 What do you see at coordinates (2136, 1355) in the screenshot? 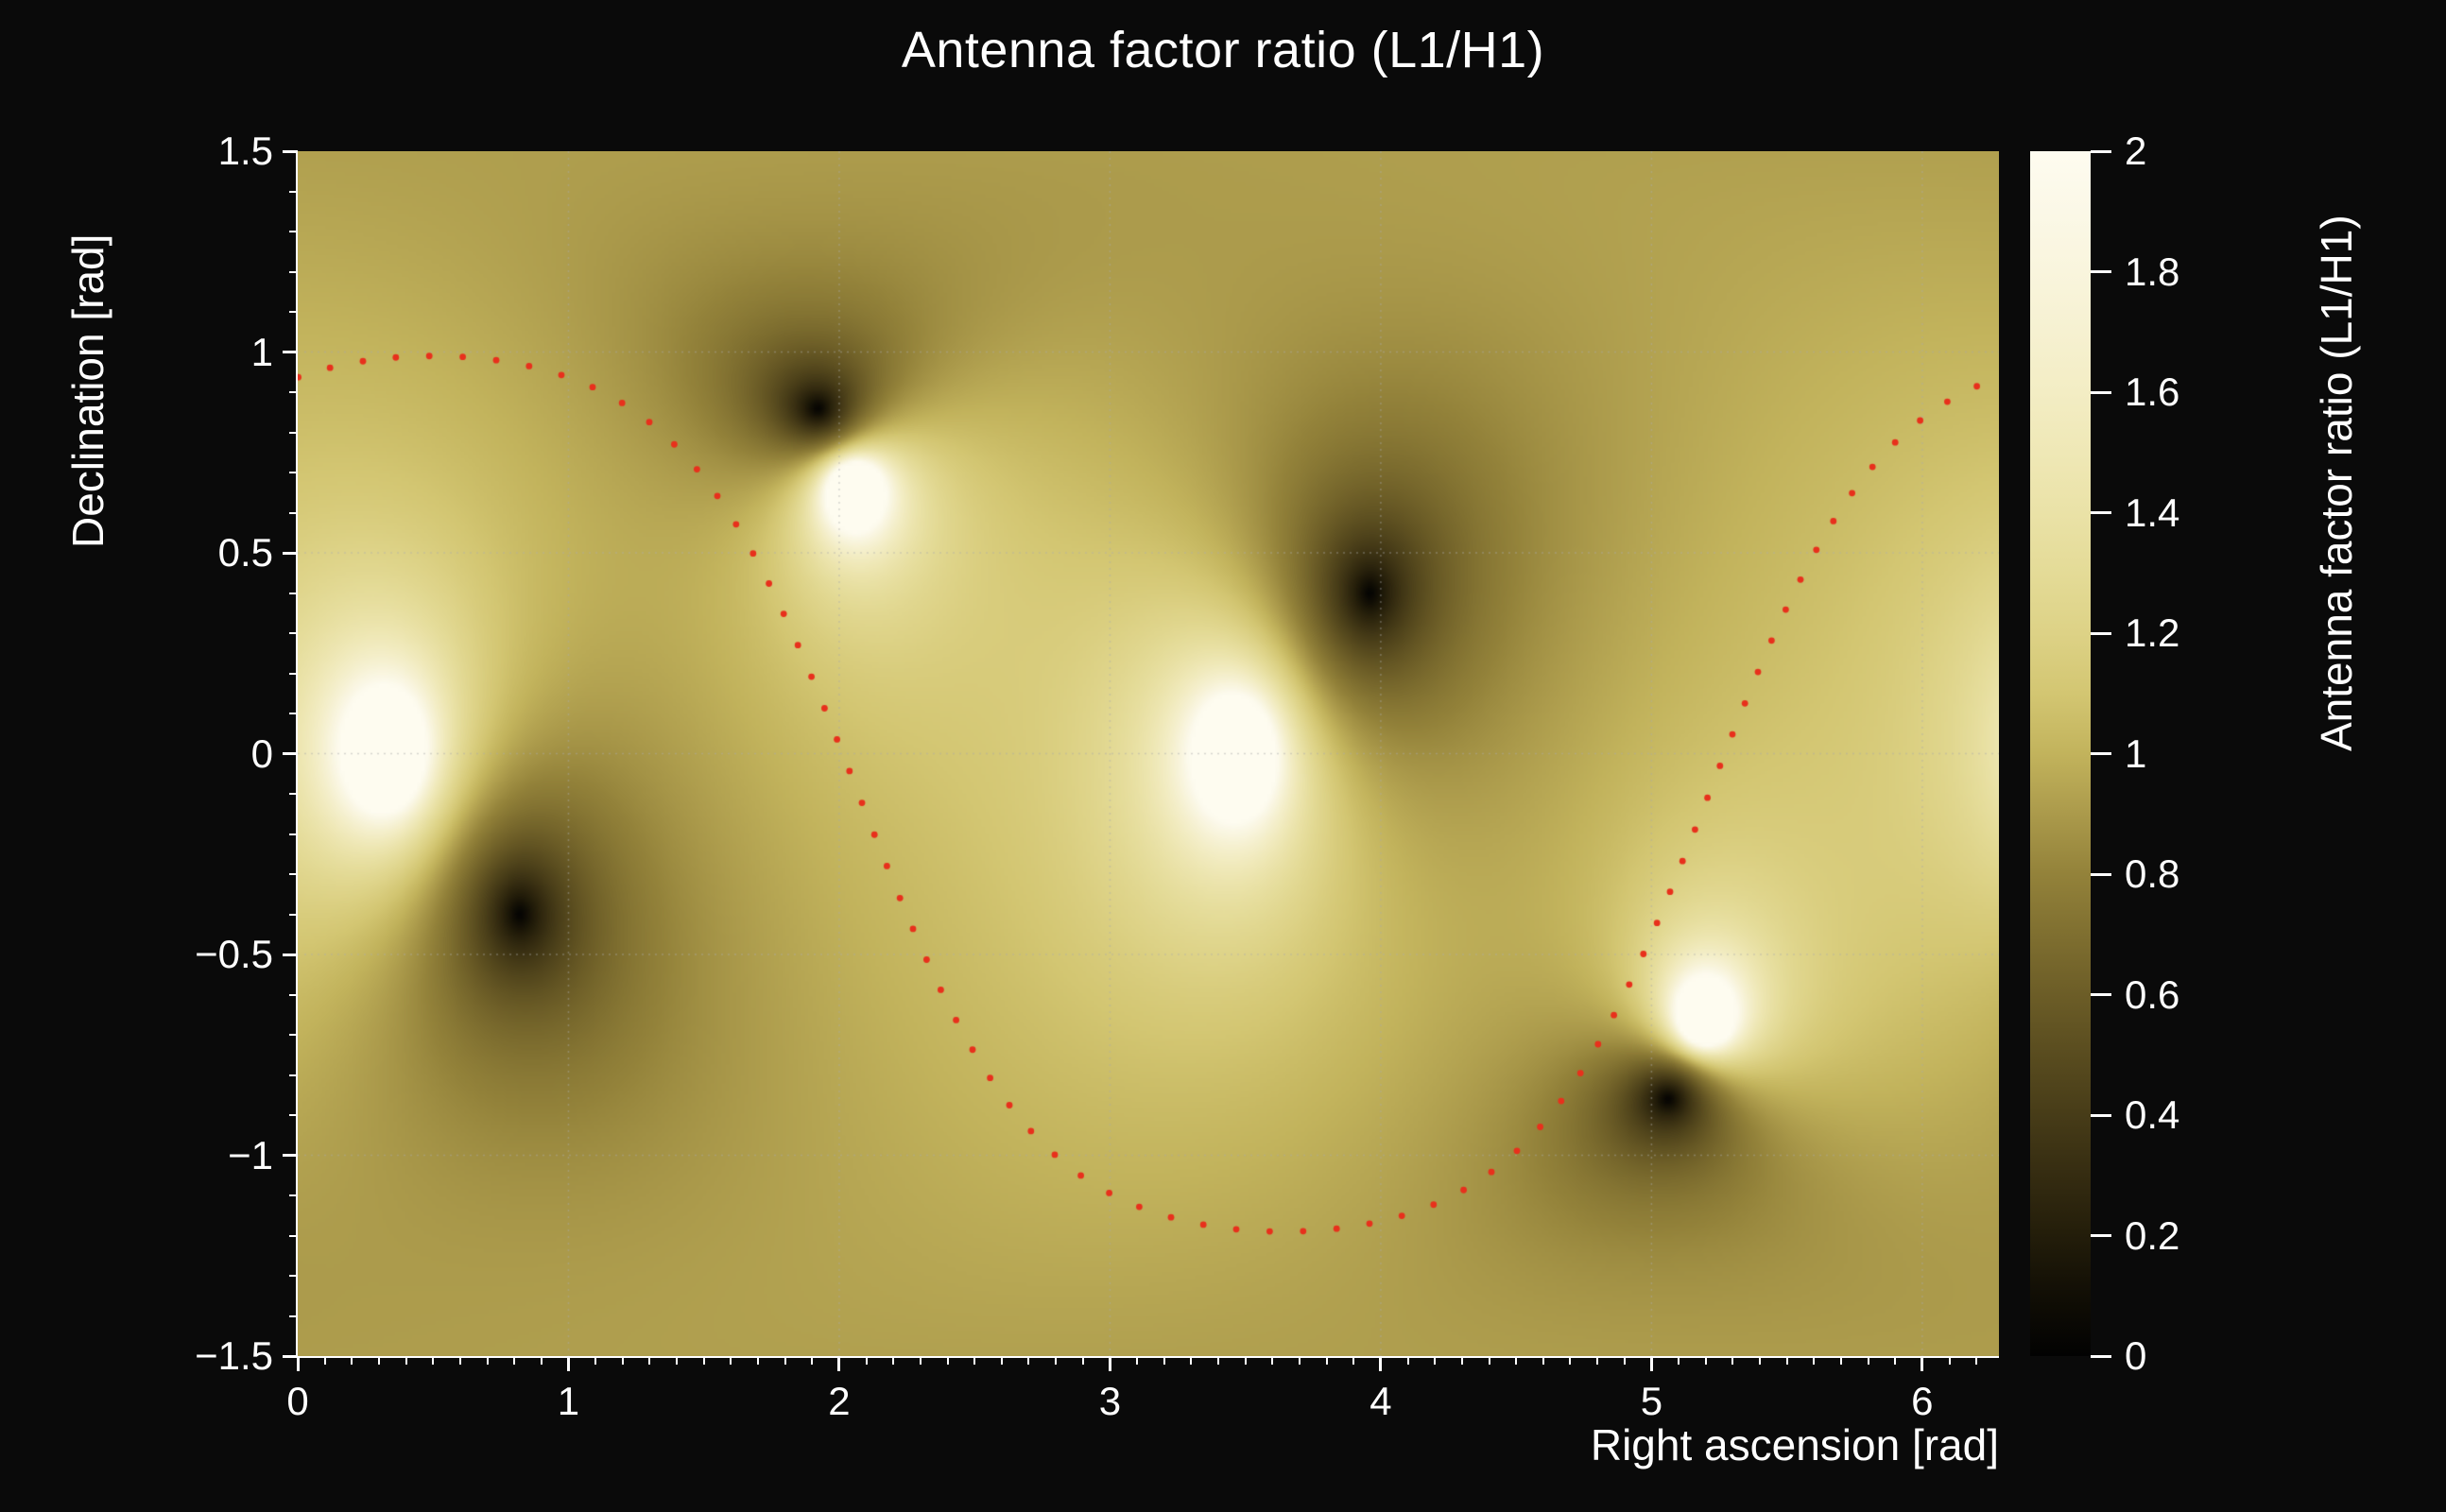
I see `colorbar-tick-label: 0` at bounding box center [2136, 1355].